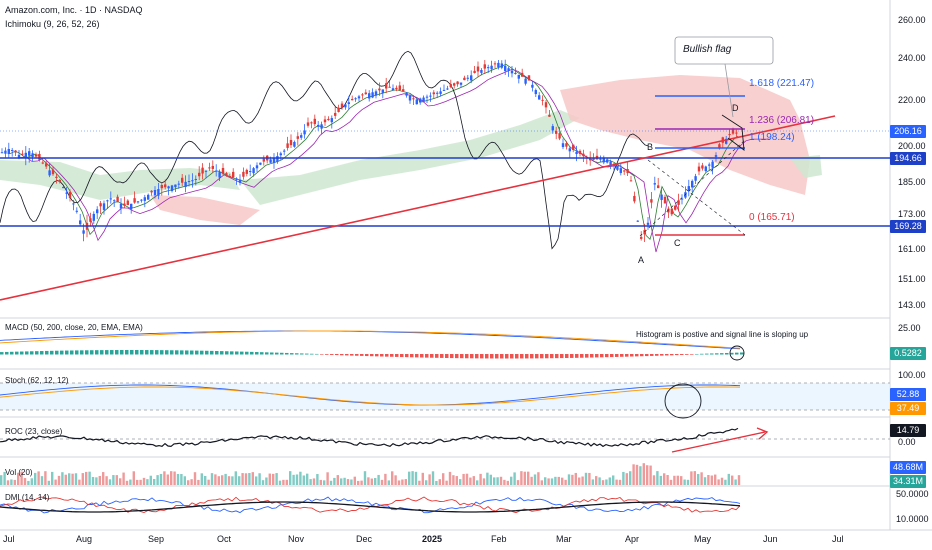  I want to click on macd-title: MACD (50, 200, close, 20, EMA, EMA), so click(74, 327).